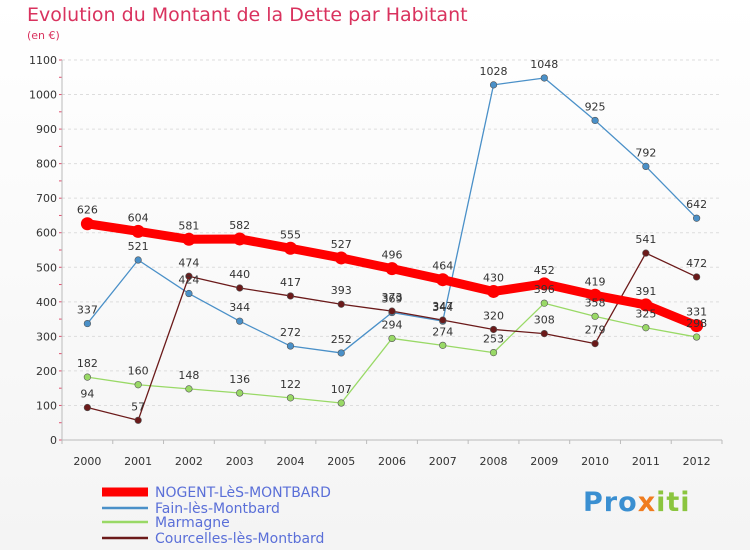 The width and height of the screenshot is (750, 550). I want to click on data-label: 358, so click(595, 302).